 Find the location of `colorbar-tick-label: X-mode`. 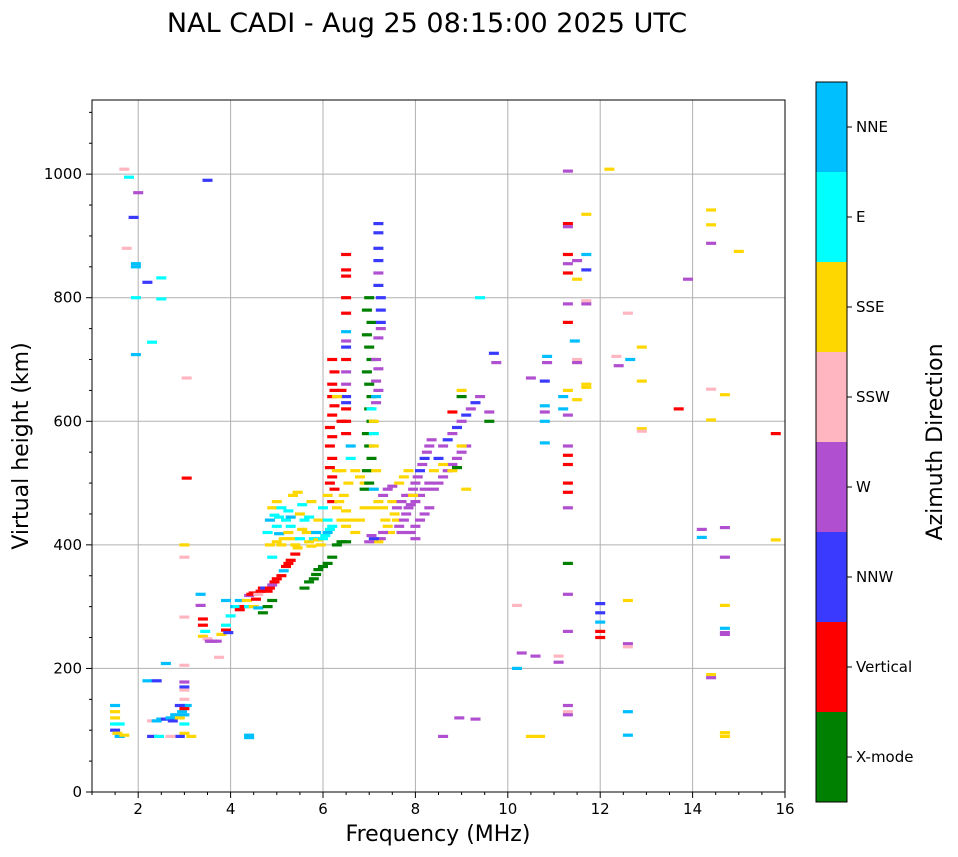

colorbar-tick-label: X-mode is located at coordinates (884, 757).